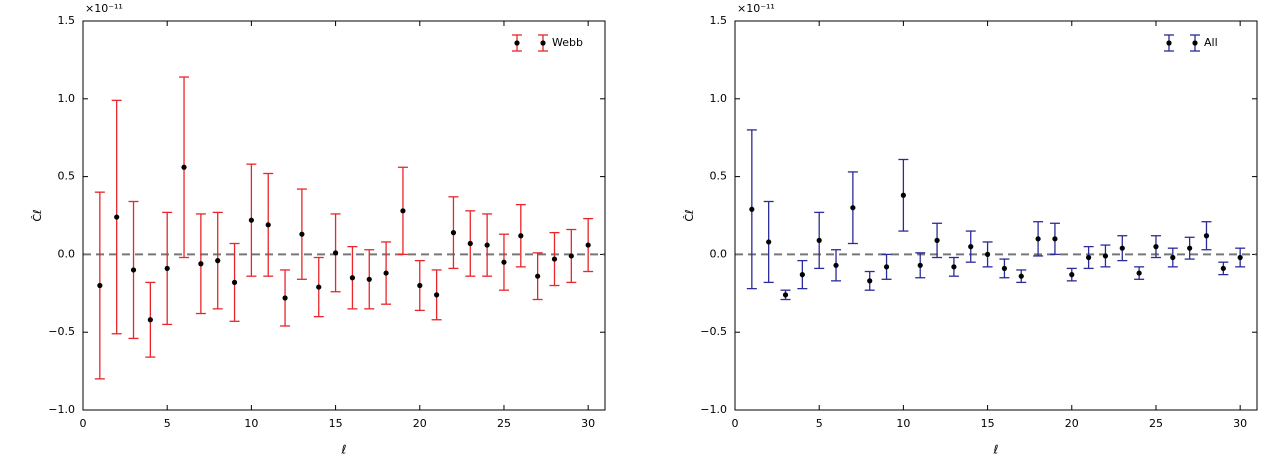 This screenshot has width=1266, height=462. I want to click on legend-label: All, so click(1211, 42).